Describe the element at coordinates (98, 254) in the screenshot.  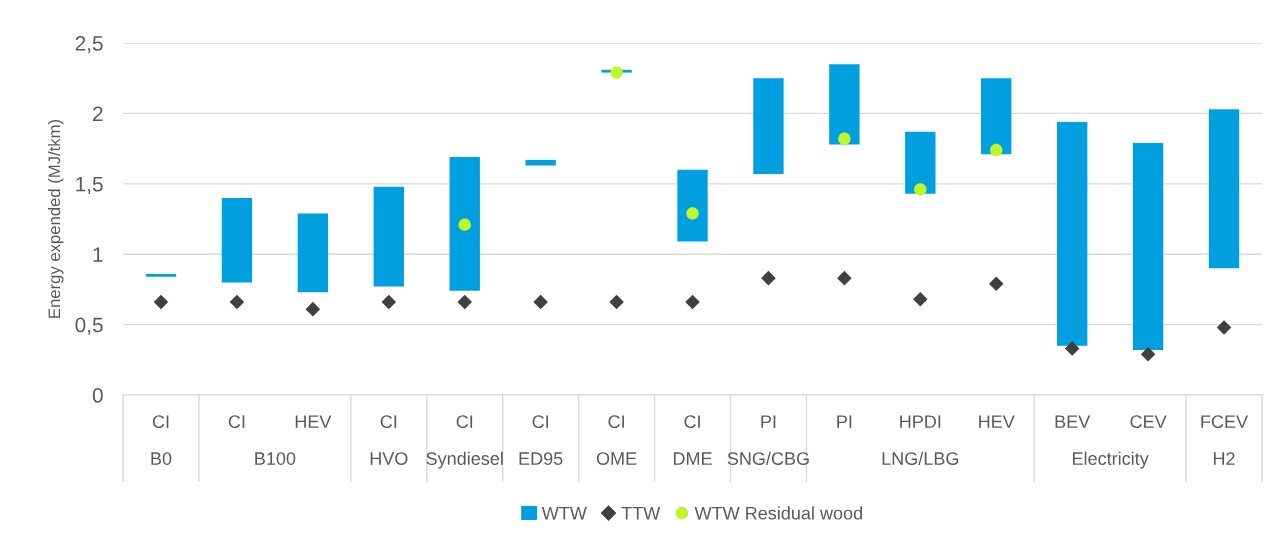
I see `y-tick-label: 1` at that location.